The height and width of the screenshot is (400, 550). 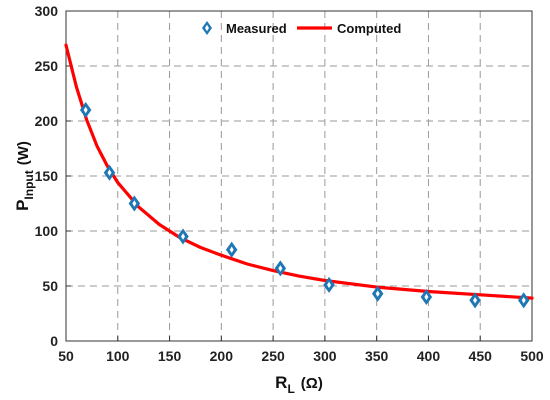 I want to click on x-tick-label: 500, so click(x=532, y=356).